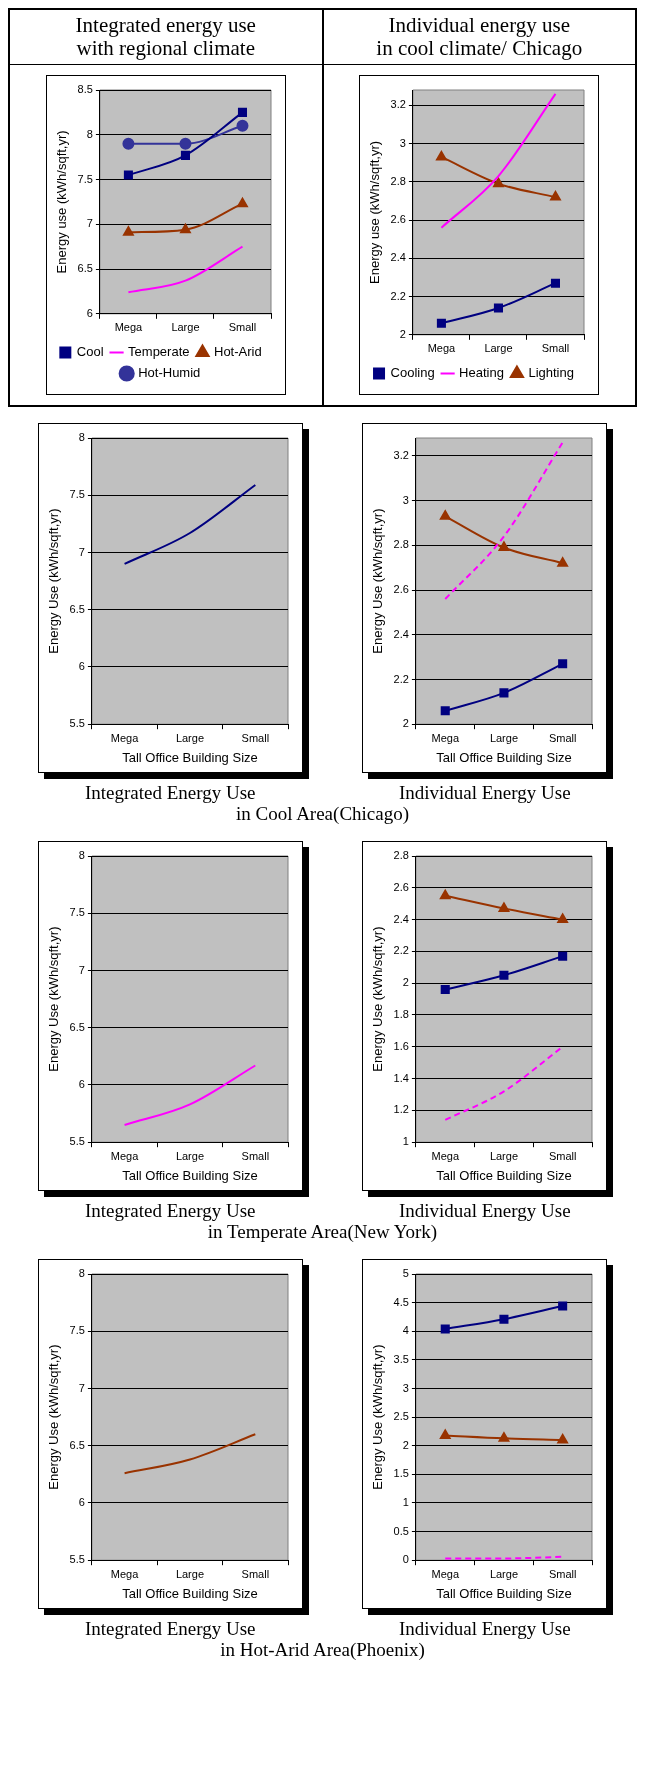 The height and width of the screenshot is (1771, 645). What do you see at coordinates (406, 1272) in the screenshot?
I see `y-tick-label: 5` at bounding box center [406, 1272].